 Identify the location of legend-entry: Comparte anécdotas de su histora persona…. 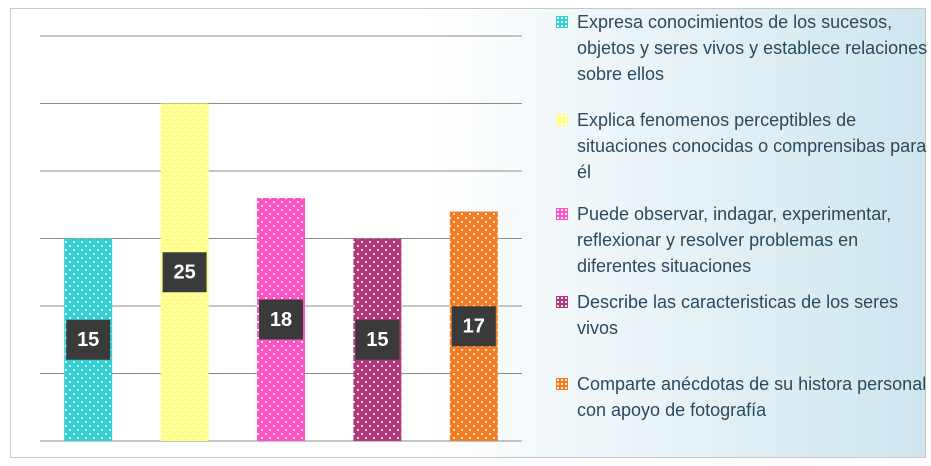
(742, 397).